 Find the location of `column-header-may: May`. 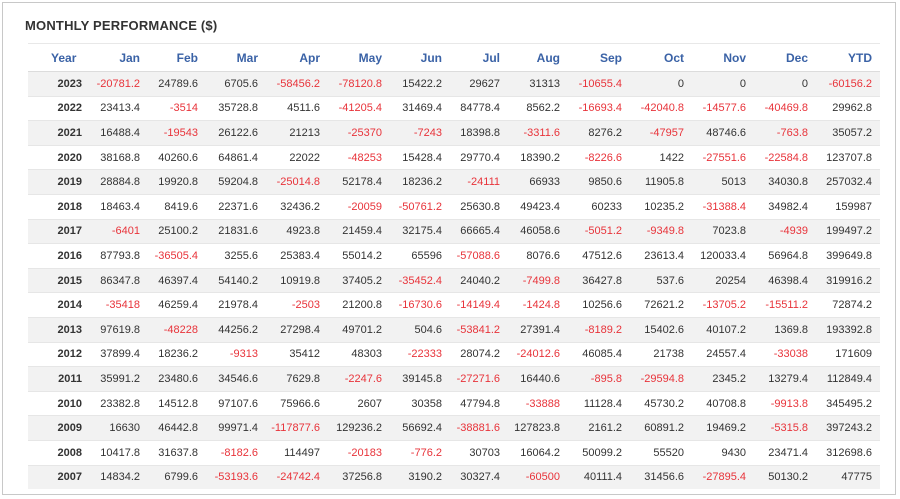

column-header-may: May is located at coordinates (359, 57).